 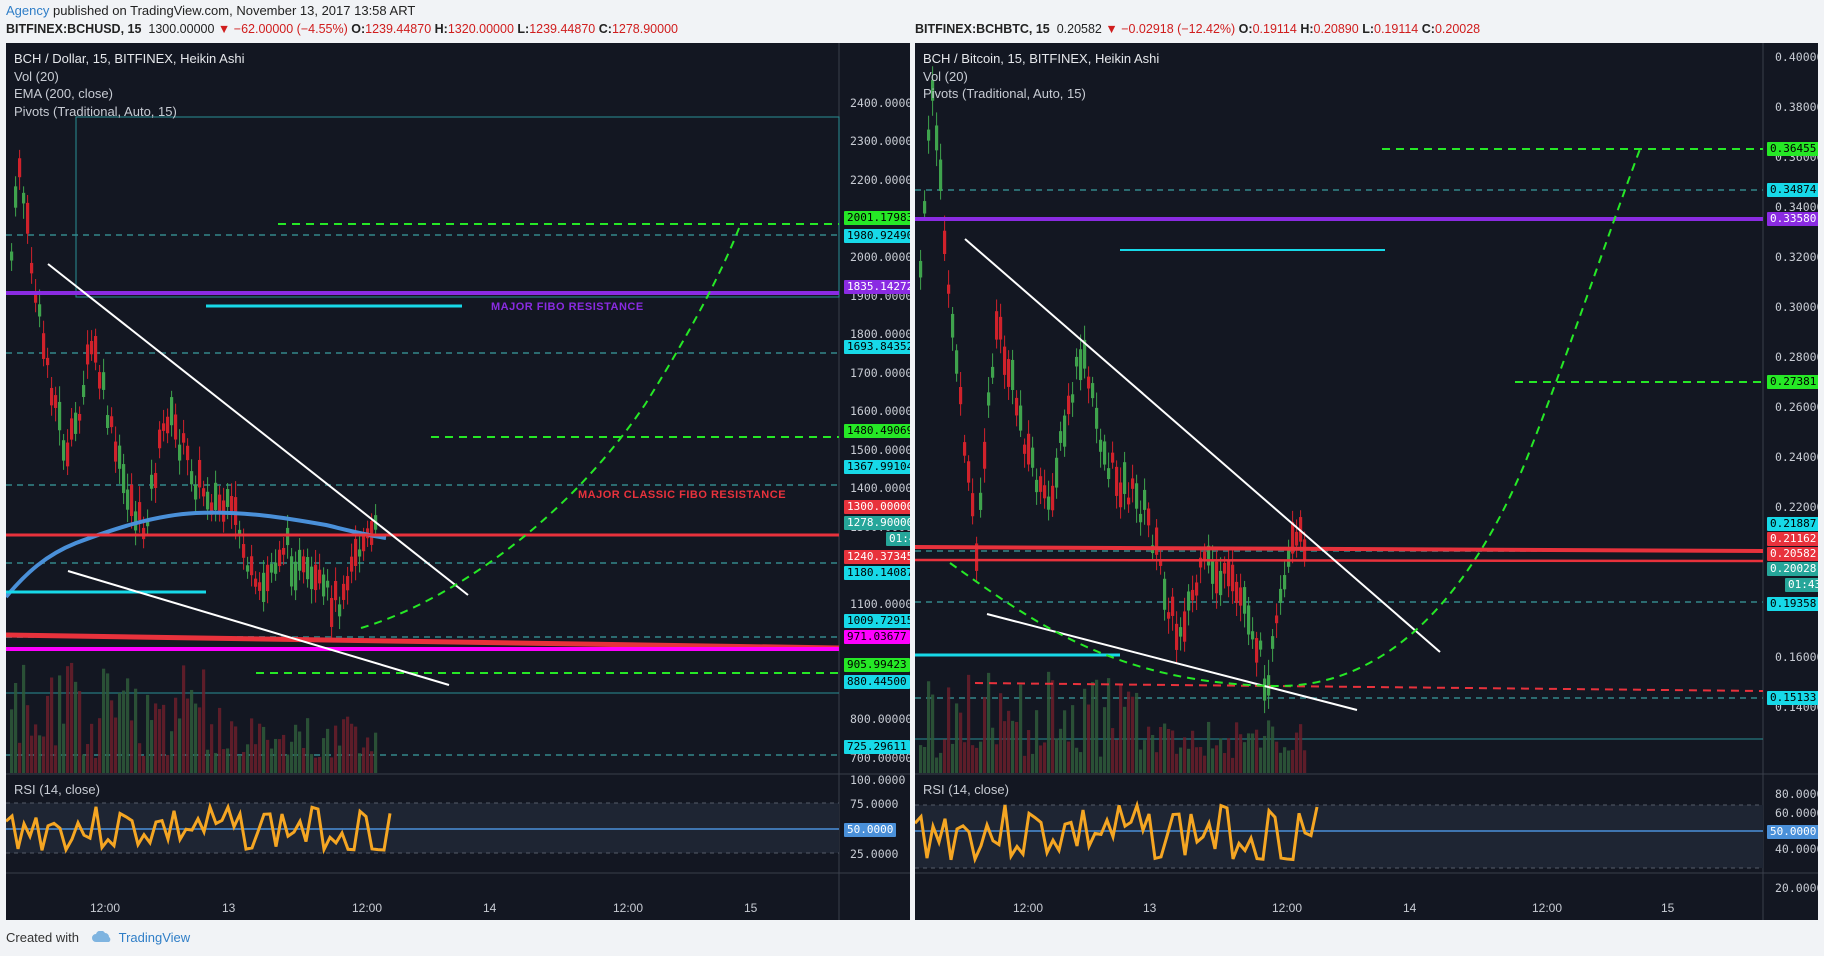 What do you see at coordinates (95, 111) in the screenshot?
I see `left-pivots-indicator: Pivots (Traditional, Auto, 15)` at bounding box center [95, 111].